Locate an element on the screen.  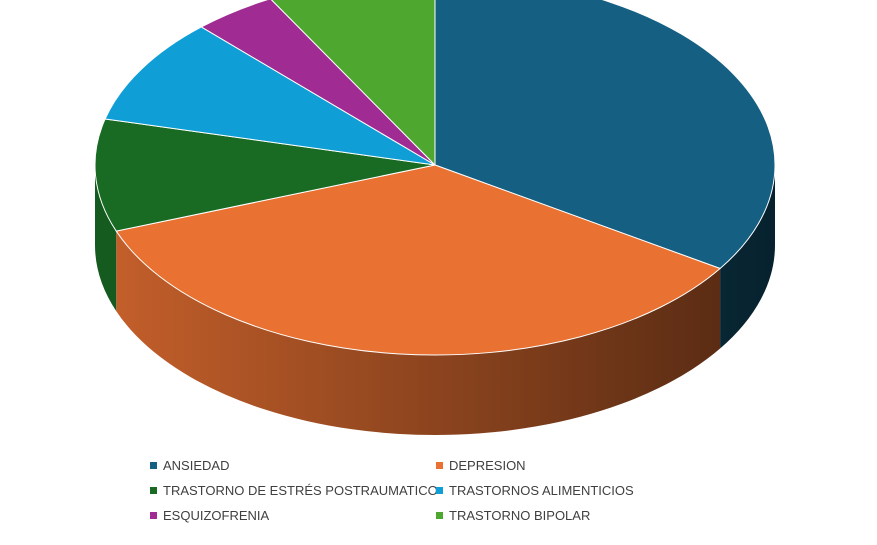
legend-item-esquizofrenia: ESQUIZOFRENIA is located at coordinates (293, 515).